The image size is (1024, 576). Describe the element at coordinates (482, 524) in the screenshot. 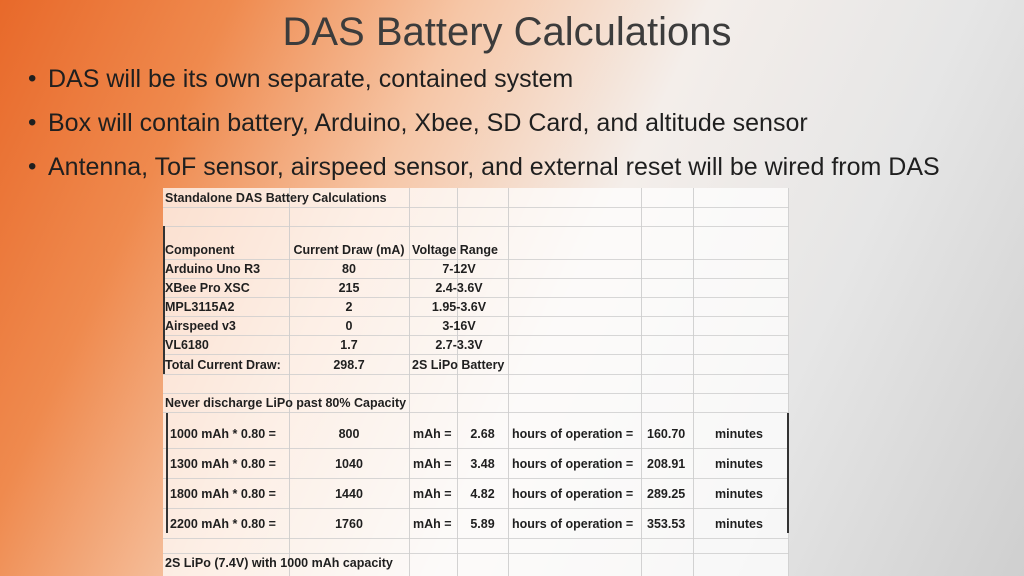

I see `calc-hours: 5.89` at that location.